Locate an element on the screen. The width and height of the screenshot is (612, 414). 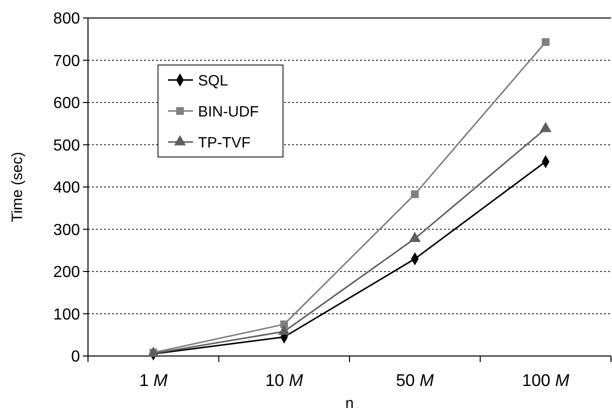
legend-label: BIN-UDF is located at coordinates (228, 111).